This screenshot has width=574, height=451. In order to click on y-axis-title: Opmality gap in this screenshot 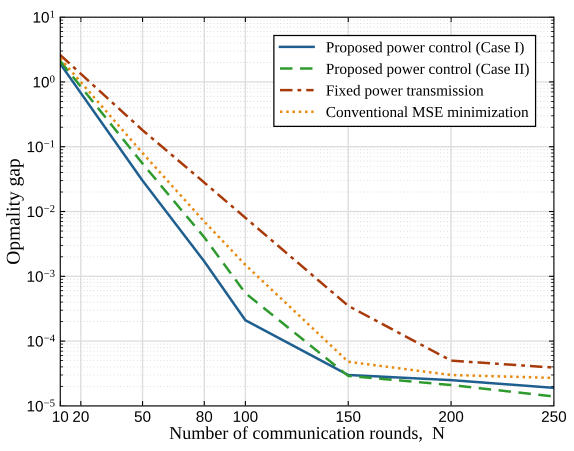, I will do `click(15, 211)`.